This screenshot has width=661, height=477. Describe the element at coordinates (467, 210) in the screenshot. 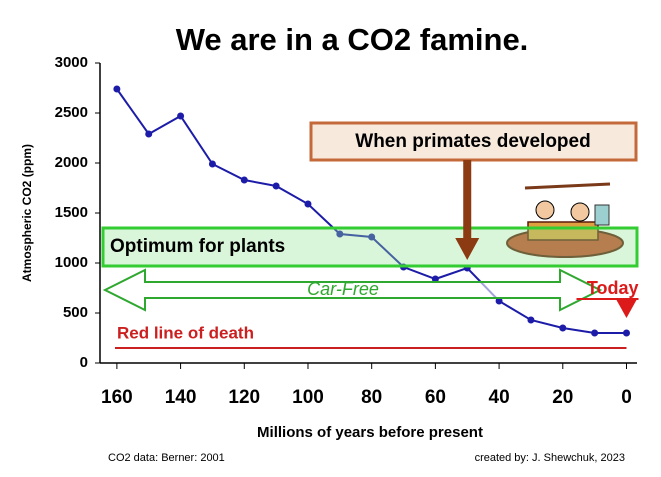

I see `primates-arrow` at that location.